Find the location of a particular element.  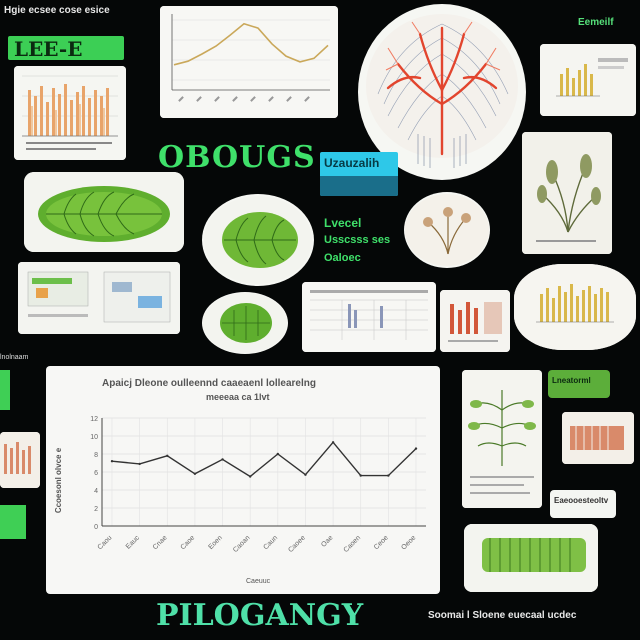

diagram-card-left is located at coordinates (99, 298).